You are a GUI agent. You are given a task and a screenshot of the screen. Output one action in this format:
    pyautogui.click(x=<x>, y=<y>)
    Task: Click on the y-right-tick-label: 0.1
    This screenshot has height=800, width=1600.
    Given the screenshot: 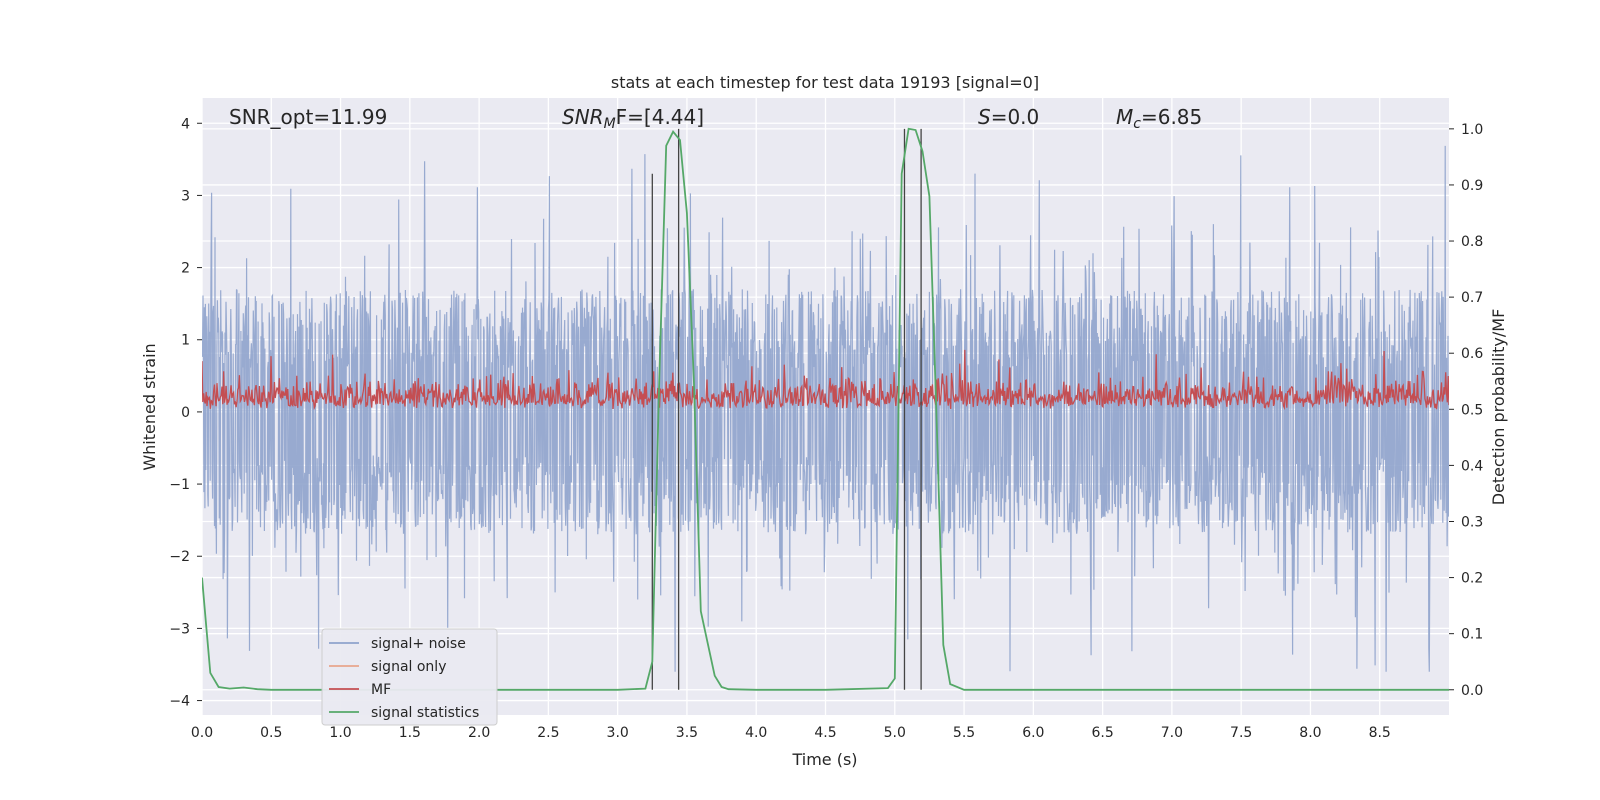 What is the action you would take?
    pyautogui.click(x=1472, y=635)
    